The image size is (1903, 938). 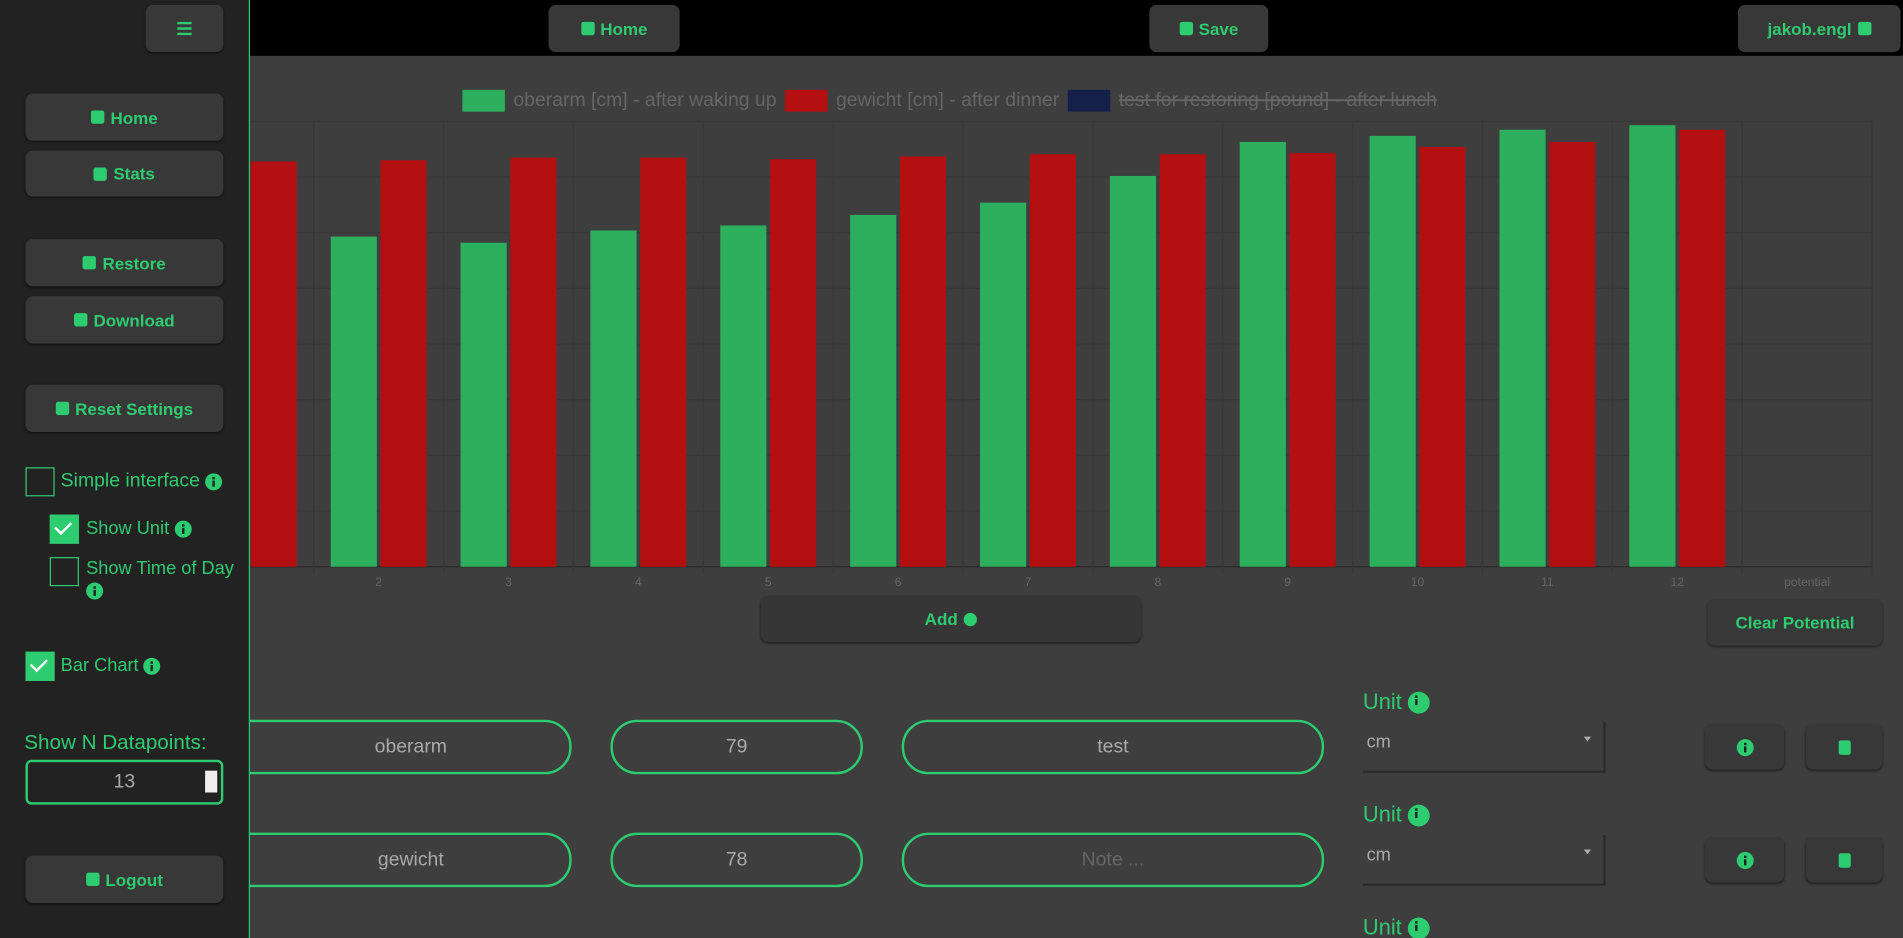 I want to click on label: Restore, so click(x=134, y=263).